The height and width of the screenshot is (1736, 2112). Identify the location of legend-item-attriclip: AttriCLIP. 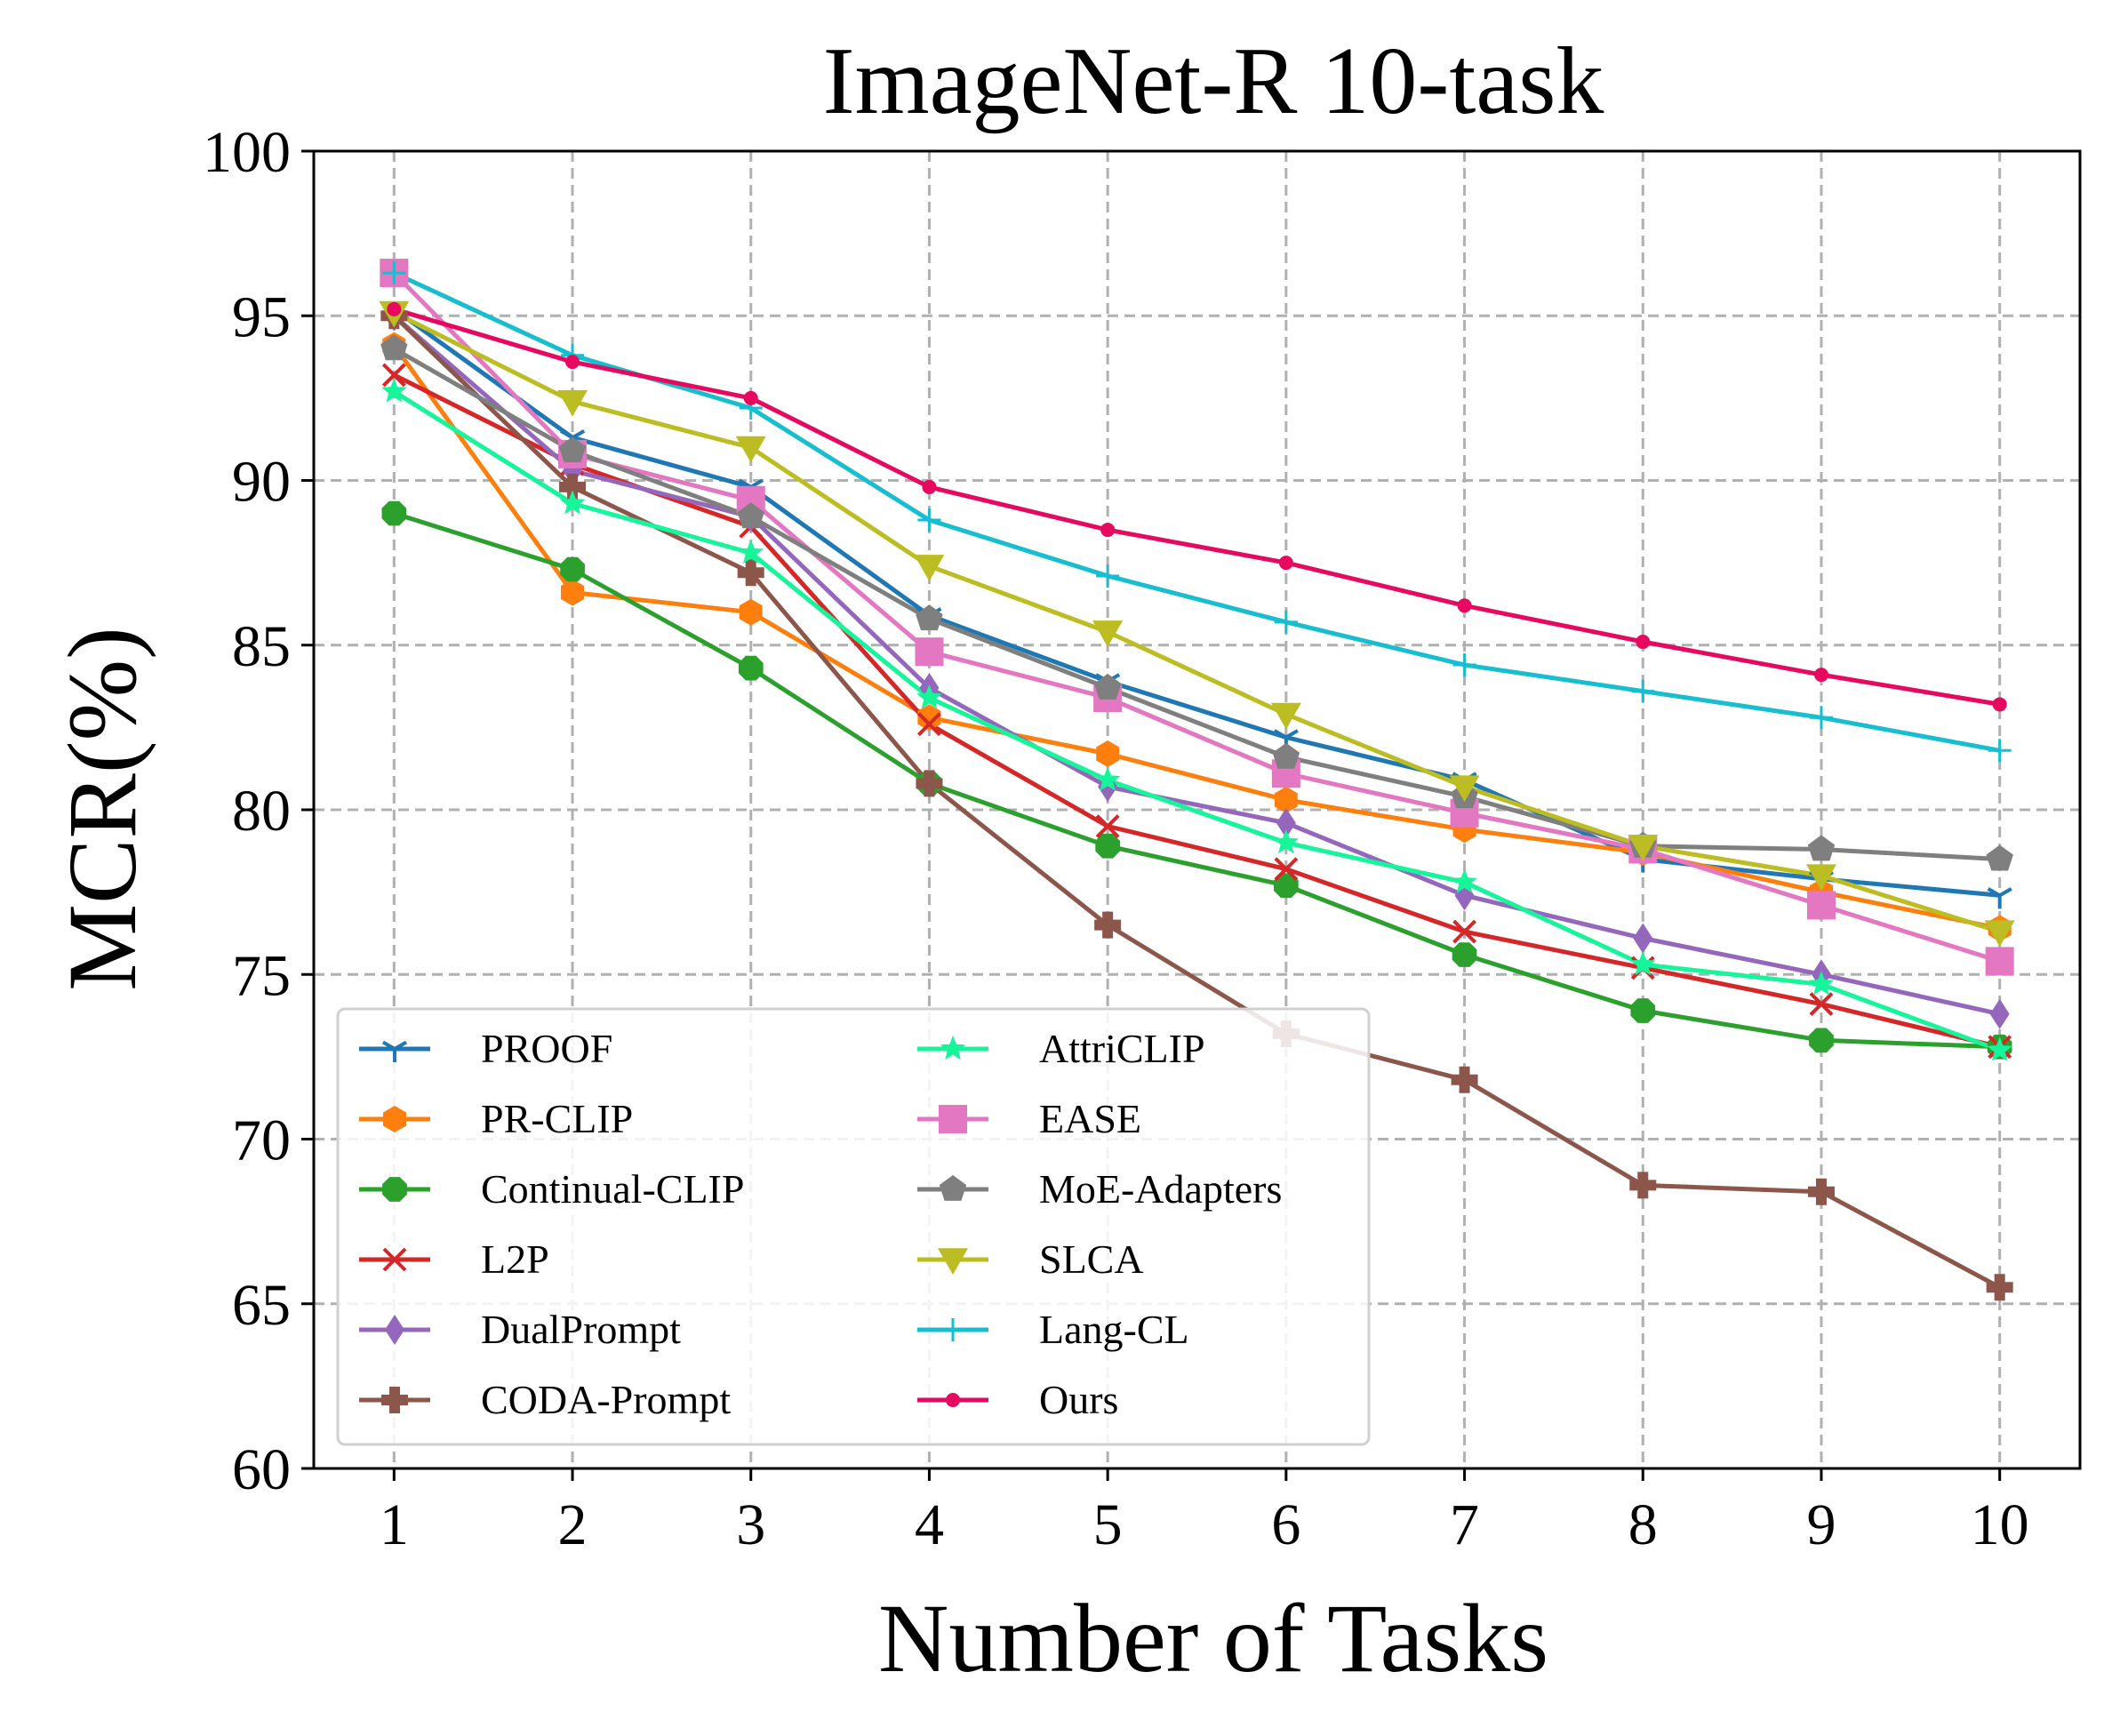
(1061, 1048).